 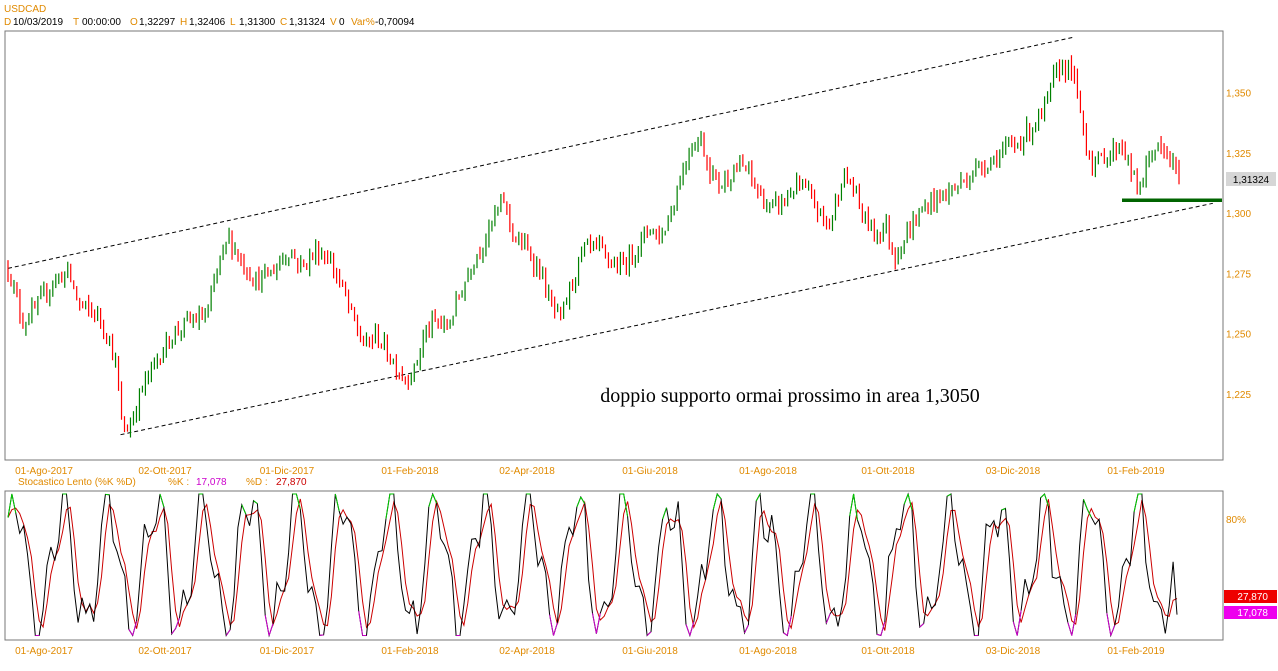 What do you see at coordinates (283, 22) in the screenshot?
I see `info-key: C` at bounding box center [283, 22].